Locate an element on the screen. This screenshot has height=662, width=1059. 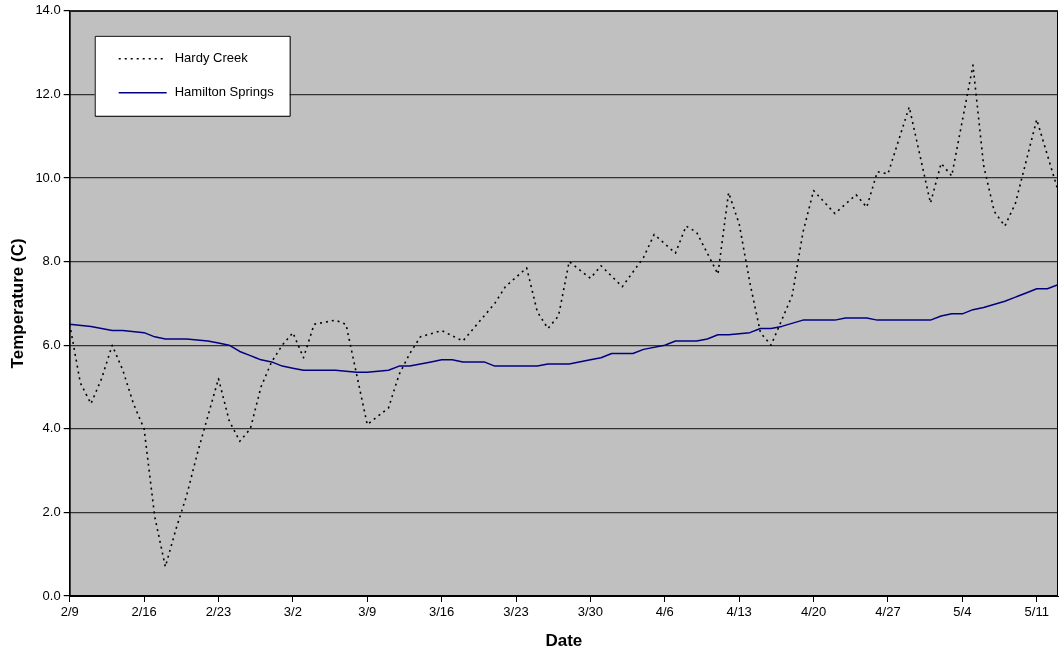
legend-label: Hardy Creek is located at coordinates (211, 58).